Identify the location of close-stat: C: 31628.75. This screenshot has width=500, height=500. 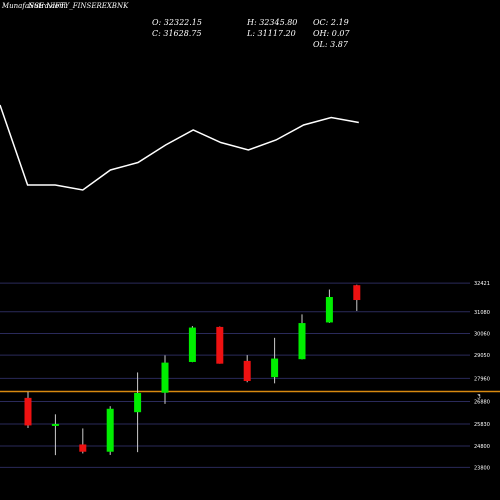
(177, 33).